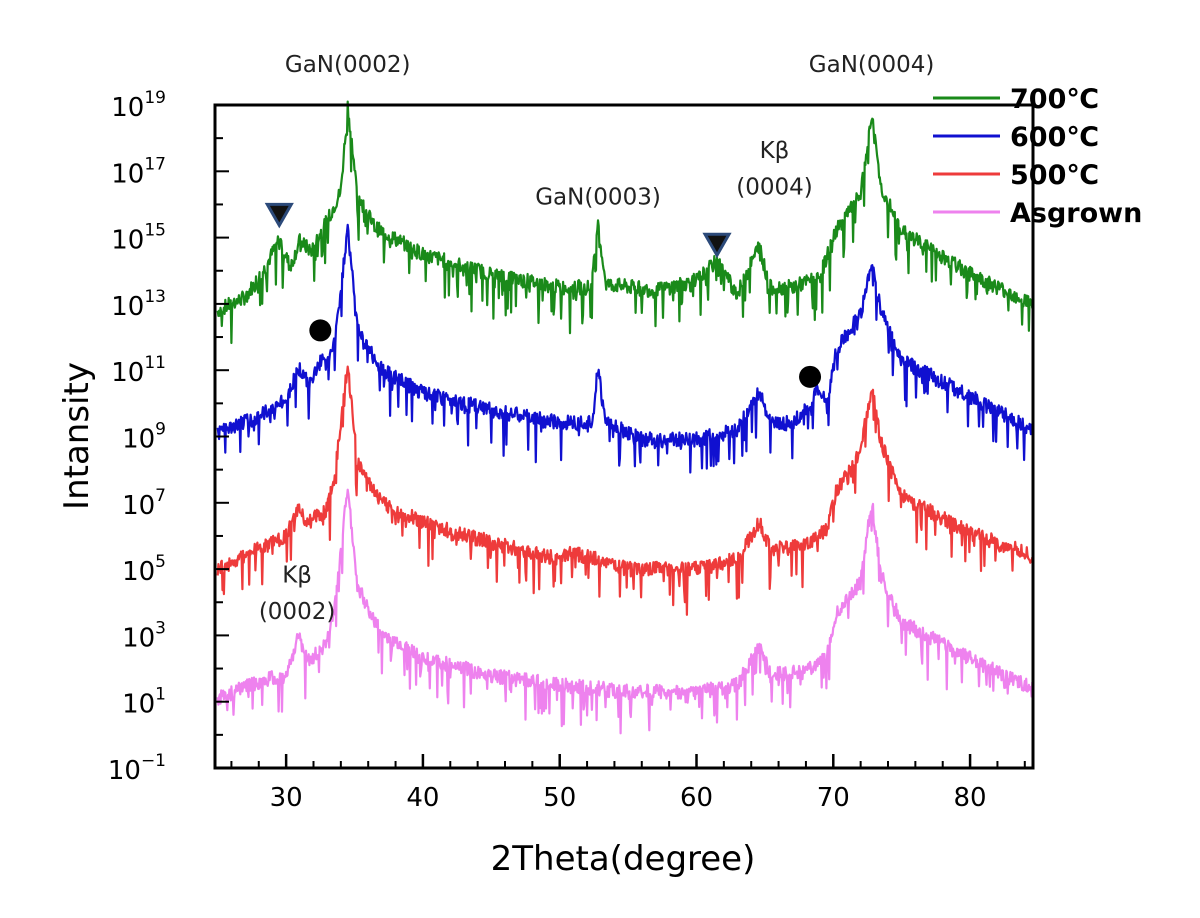  I want to click on y-tick-label: 10¹, so click(144, 702).